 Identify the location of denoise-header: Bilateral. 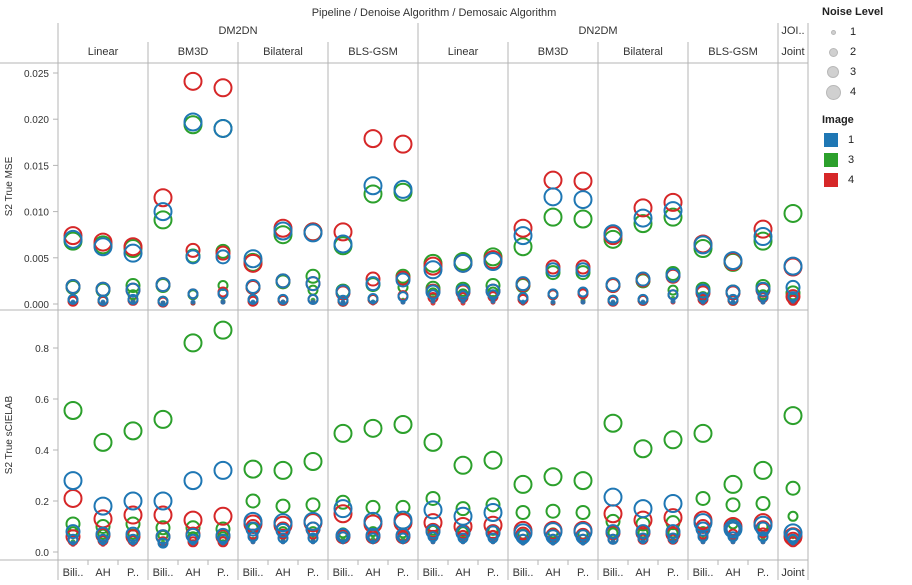
(283, 52).